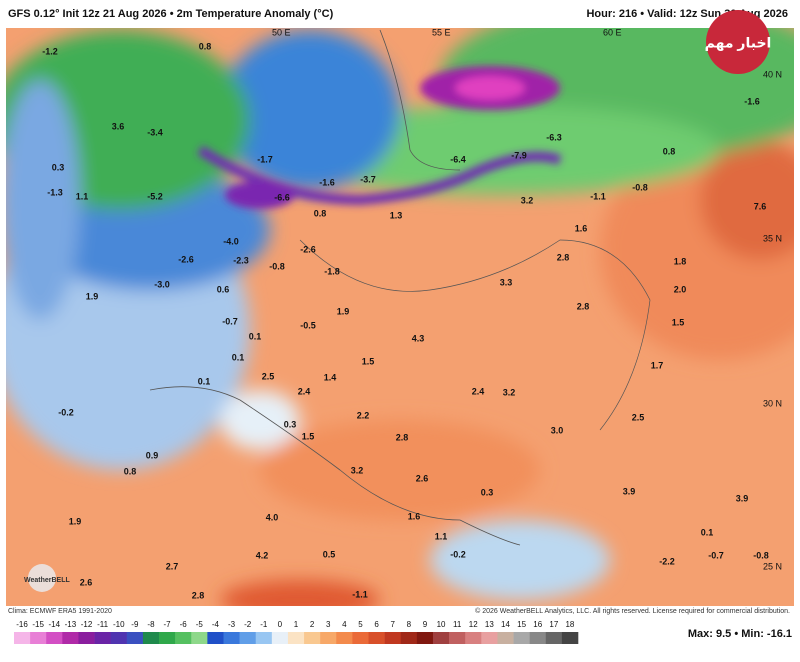  Describe the element at coordinates (680, 289) in the screenshot. I see `anomaly-value: 2.0` at that location.